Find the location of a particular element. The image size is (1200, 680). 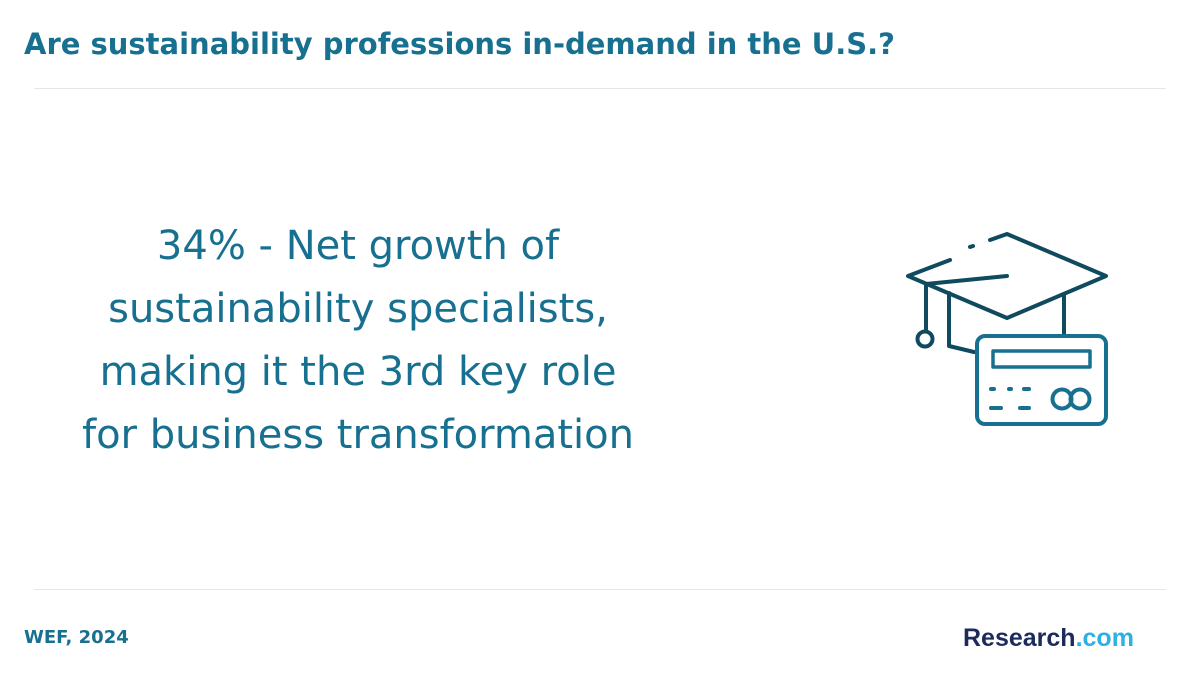

logo-suffix: .com is located at coordinates (1105, 638).